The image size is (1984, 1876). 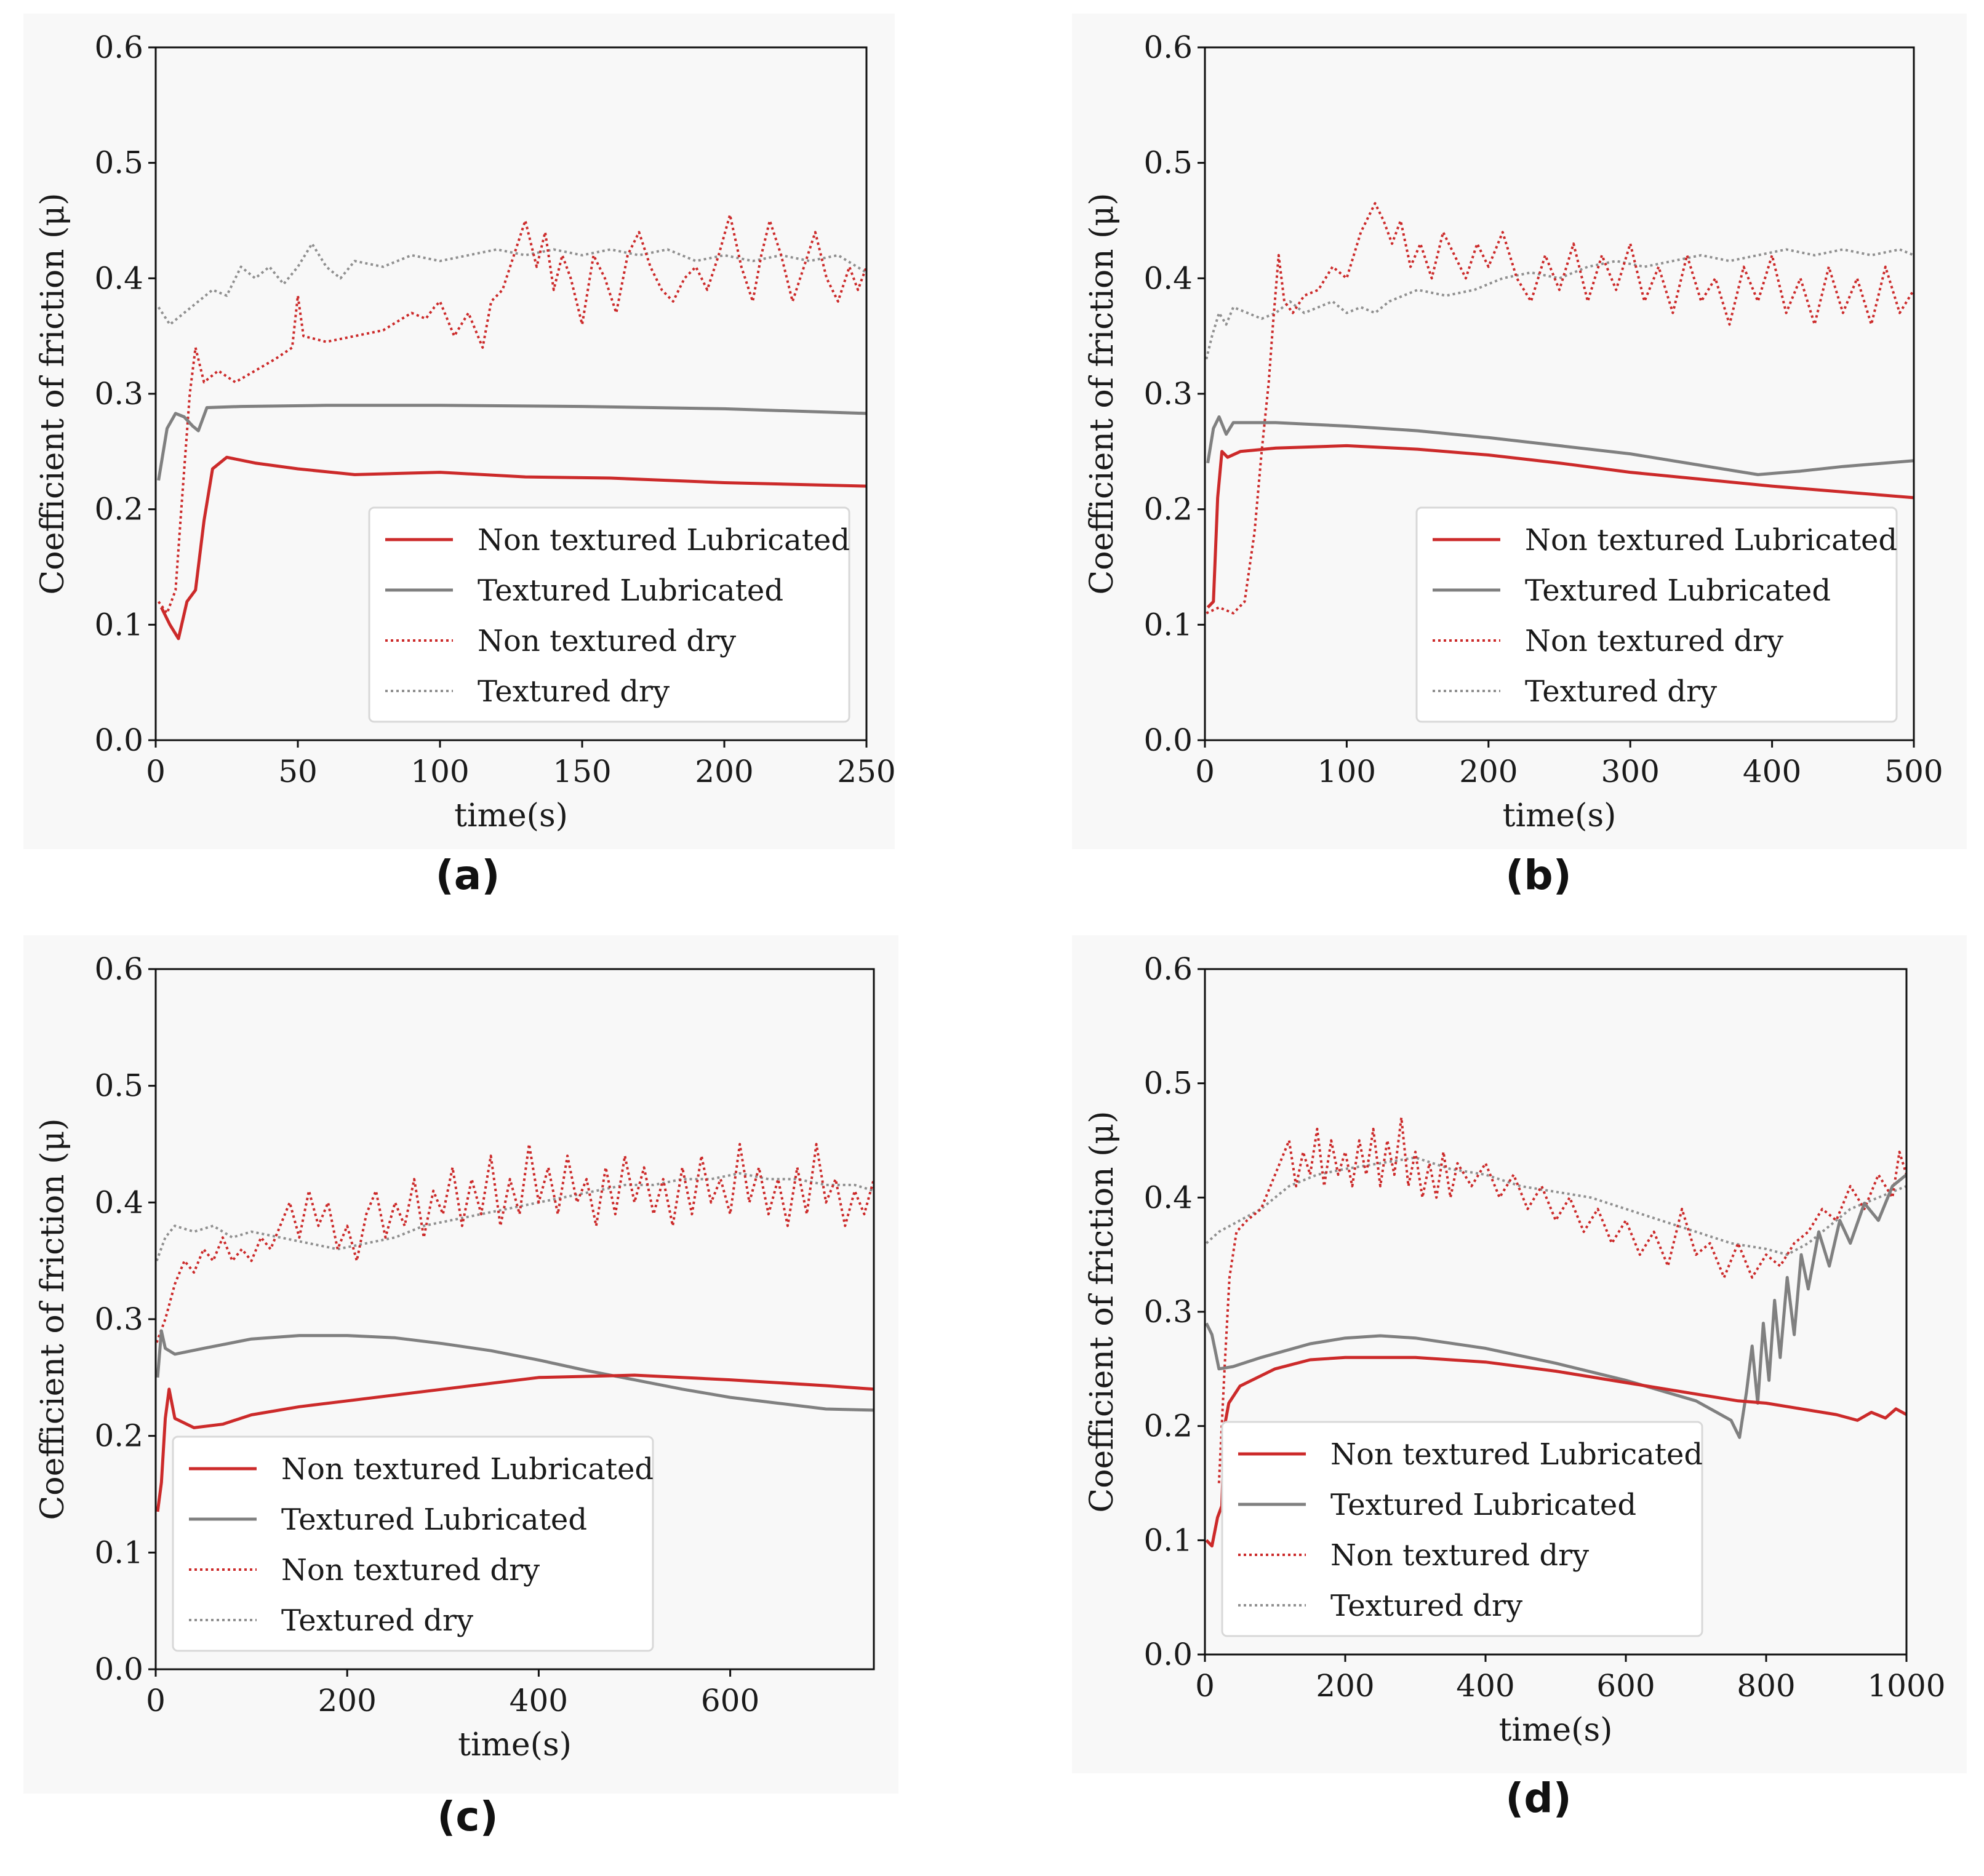 I want to click on panel-caption: (d), so click(x=1538, y=1798).